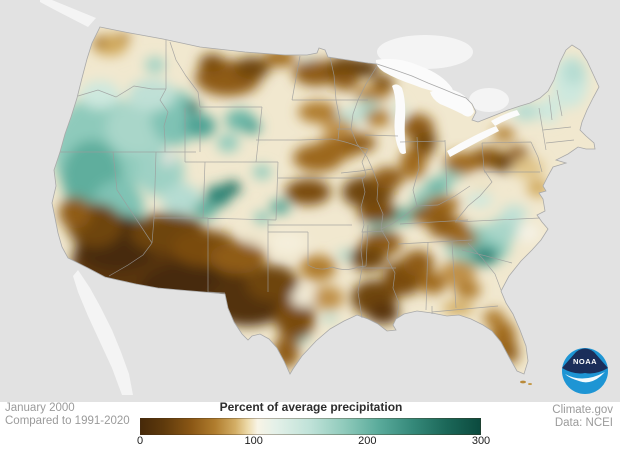  I want to click on lake-superior, so click(414, 76).